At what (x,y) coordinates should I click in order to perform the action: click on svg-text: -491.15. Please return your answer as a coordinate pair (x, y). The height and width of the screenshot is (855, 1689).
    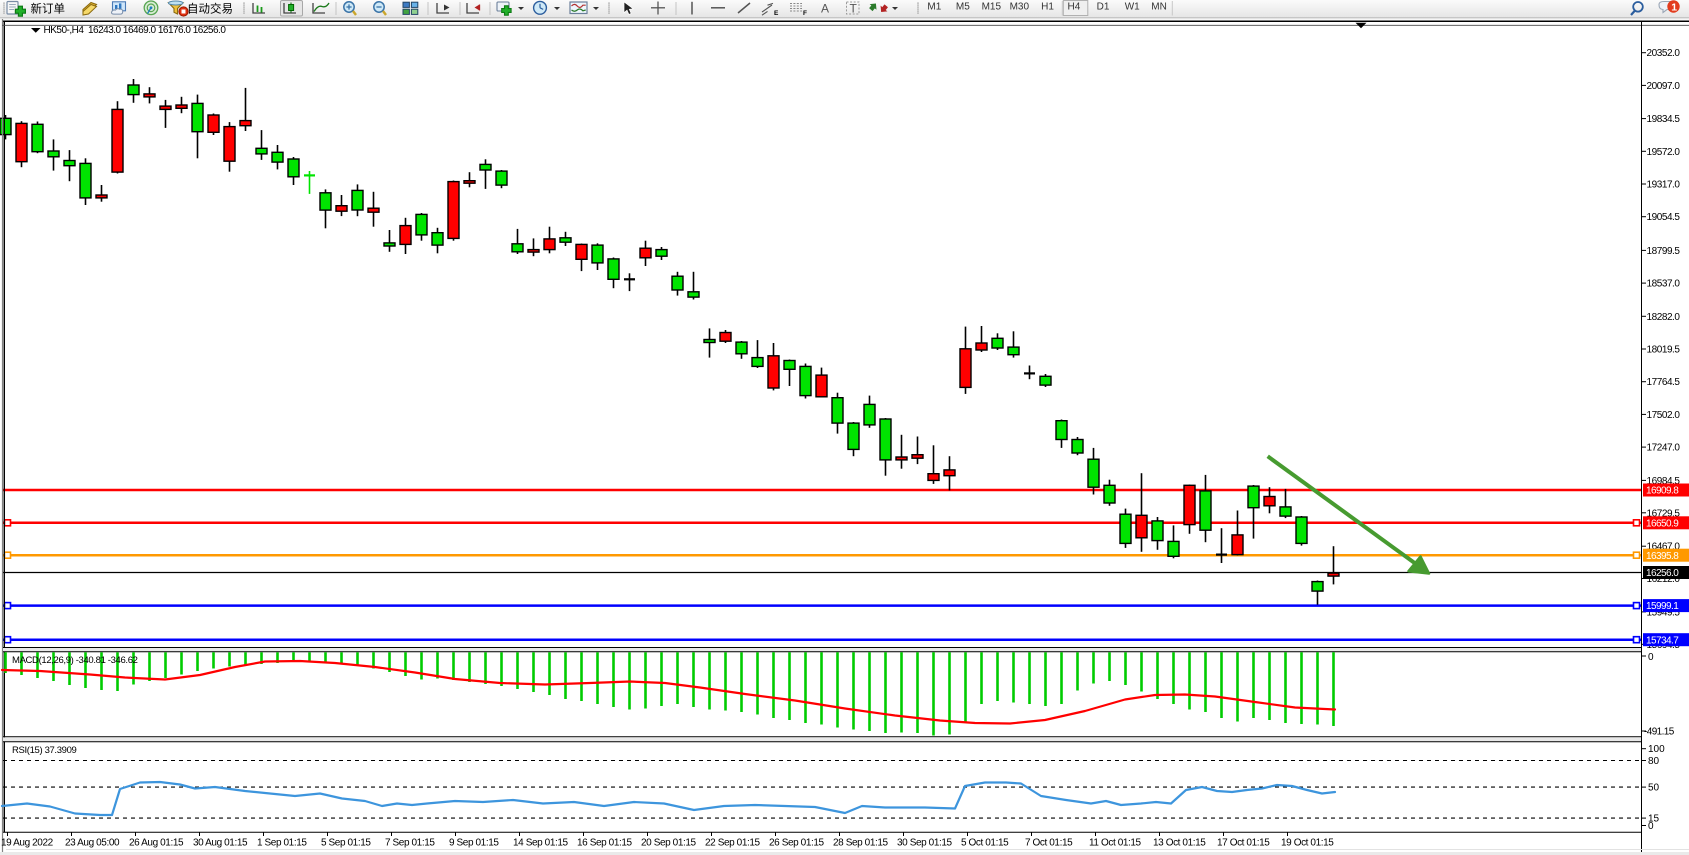
    Looking at the image, I should click on (1659, 732).